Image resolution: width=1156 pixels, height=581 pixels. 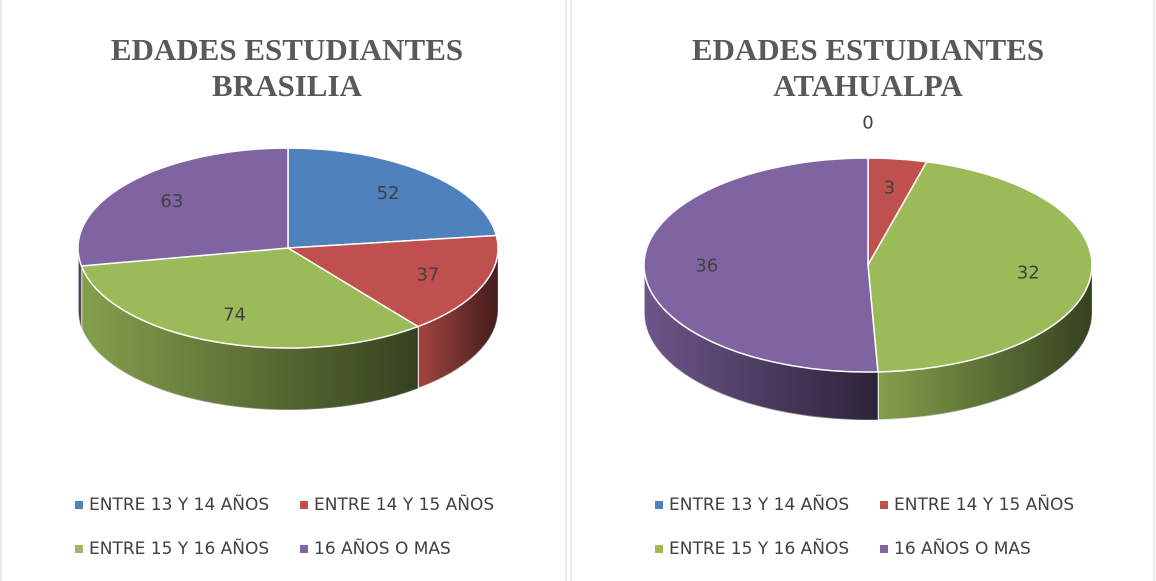 I want to click on chart-title: EDADES ESTUDIANTES BRASILIA, so click(x=287, y=67).